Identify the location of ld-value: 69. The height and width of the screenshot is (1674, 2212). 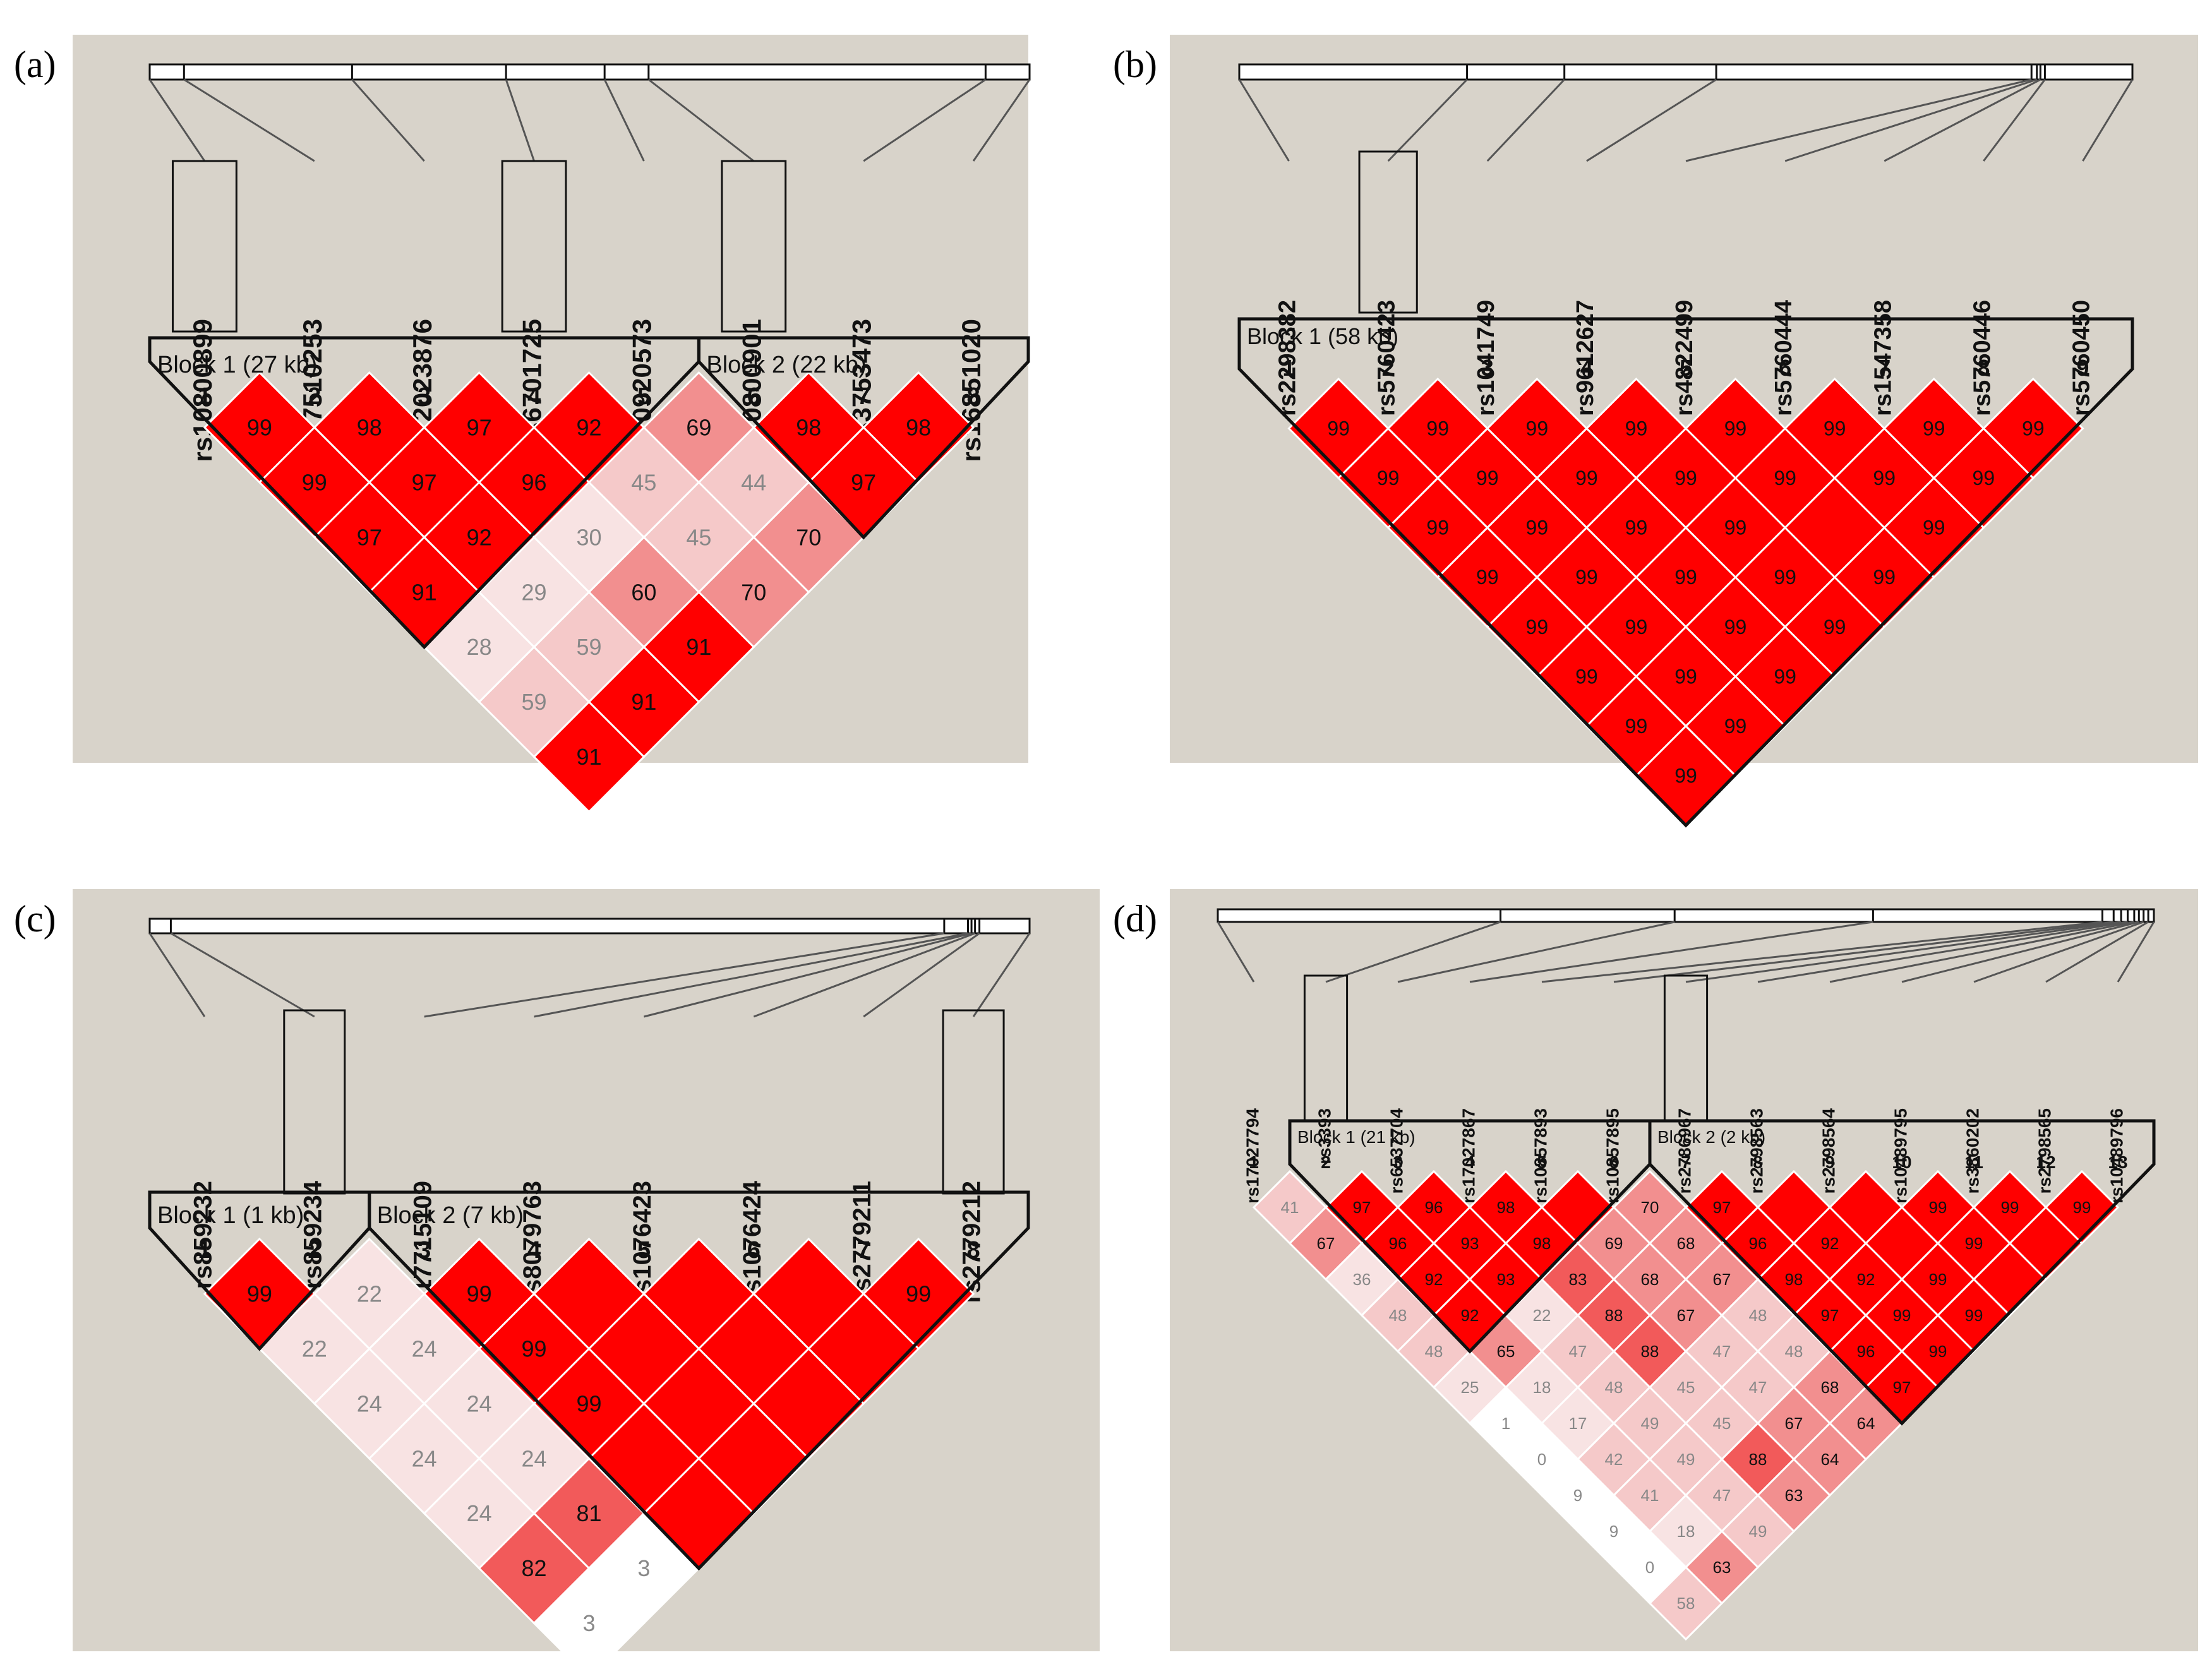
(1614, 1244).